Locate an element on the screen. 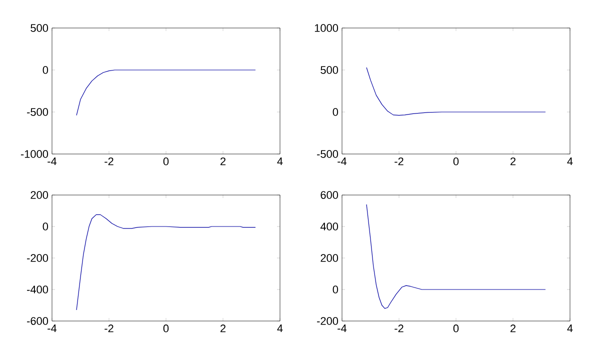 The height and width of the screenshot is (344, 600). y-tick-label: 1000 is located at coordinates (326, 28).